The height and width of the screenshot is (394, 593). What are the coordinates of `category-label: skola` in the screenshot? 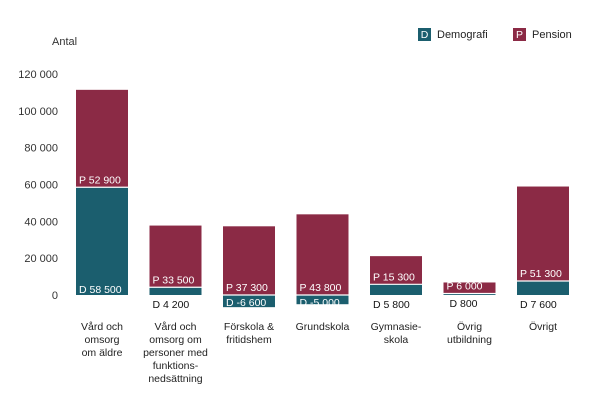 It's located at (396, 340).